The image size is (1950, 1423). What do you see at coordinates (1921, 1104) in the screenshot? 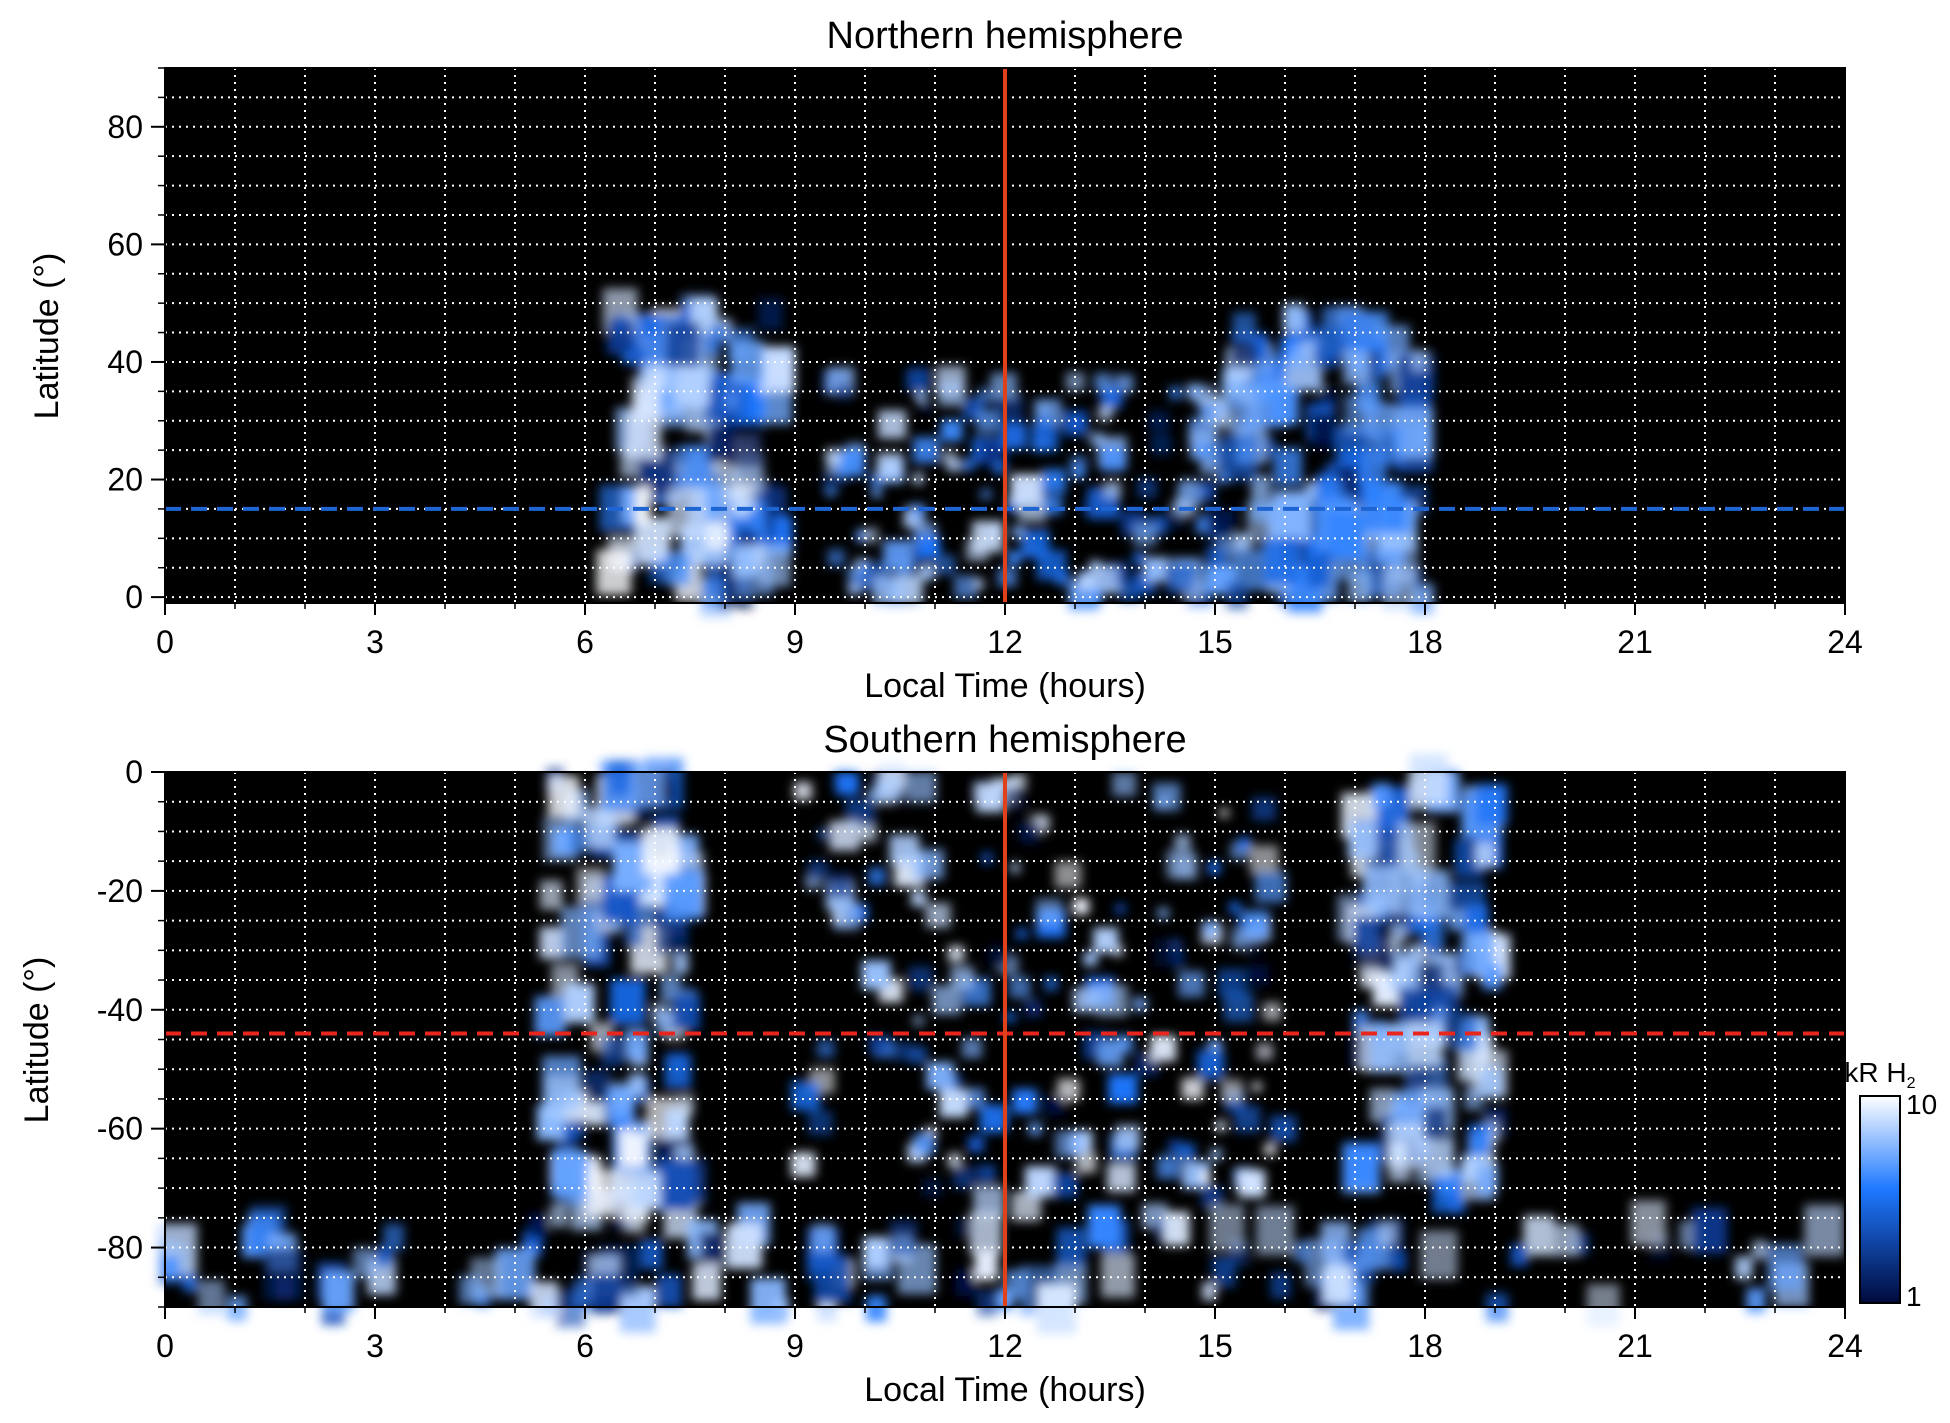
I see `colorbar-max-label: 10` at bounding box center [1921, 1104].